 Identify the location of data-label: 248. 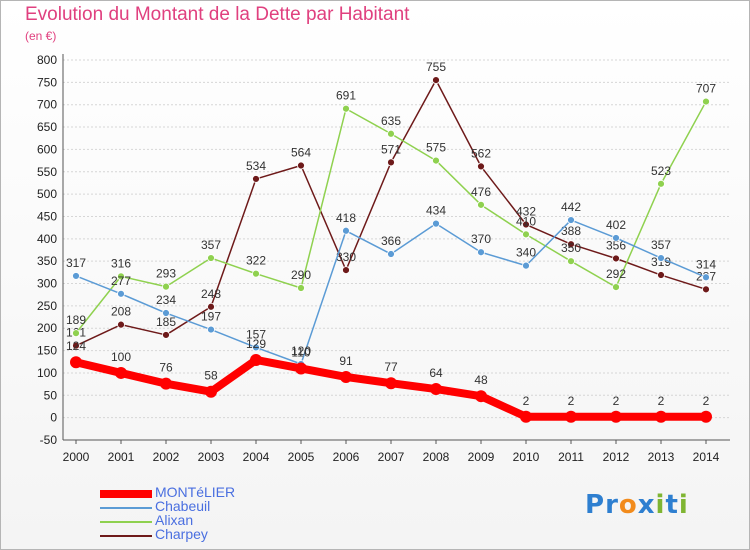
(211, 294).